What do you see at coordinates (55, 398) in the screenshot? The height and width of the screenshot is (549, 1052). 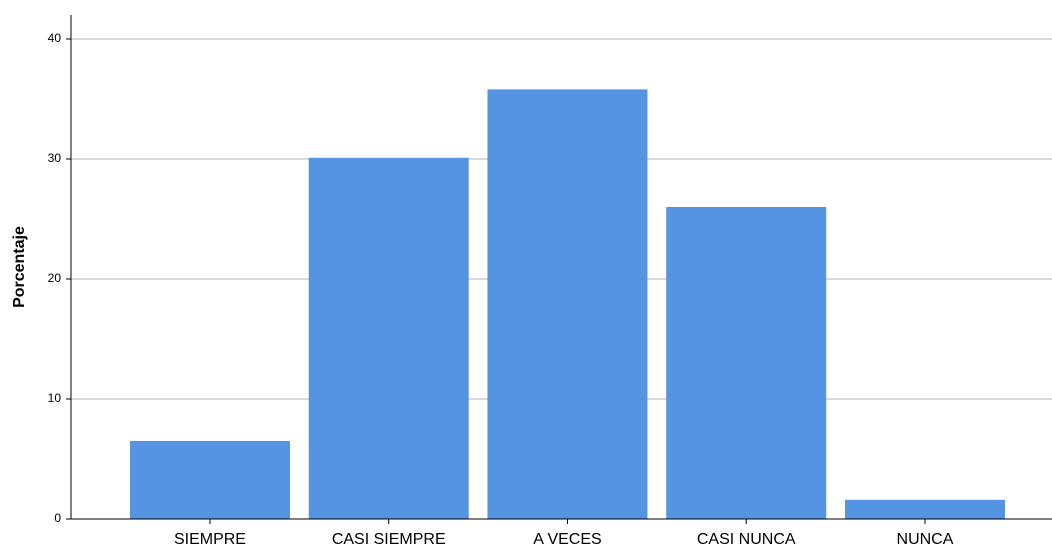 I see `y-tick-label: 10` at bounding box center [55, 398].